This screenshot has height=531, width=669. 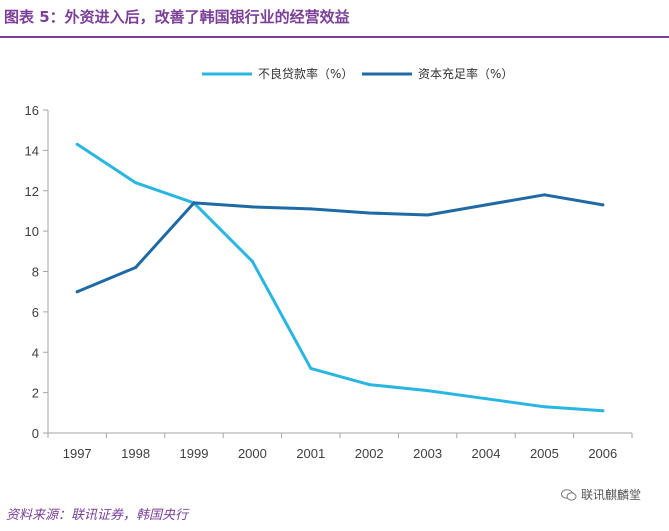 I want to click on chart-title: 图表 5：外资进入后，改善了韩国银行业的经营效益, so click(x=177, y=17).